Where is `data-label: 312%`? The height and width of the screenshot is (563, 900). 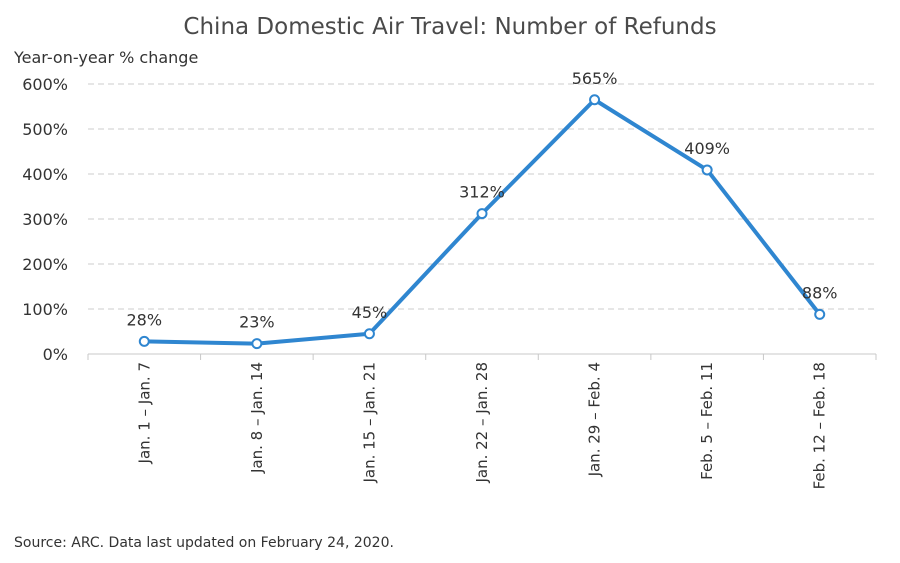
data-label: 312% is located at coordinates (482, 192).